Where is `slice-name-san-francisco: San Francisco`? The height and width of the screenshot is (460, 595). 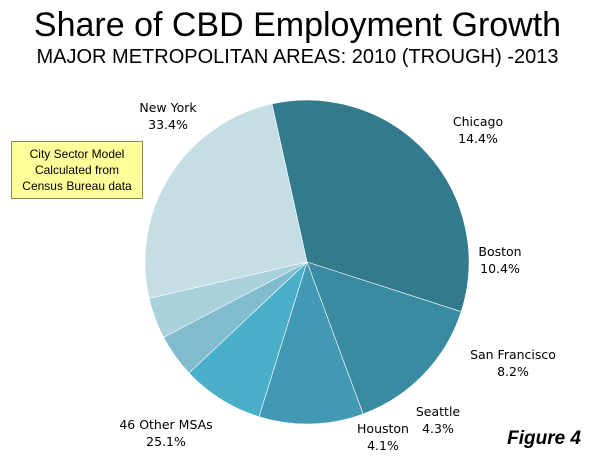 slice-name-san-francisco: San Francisco is located at coordinates (513, 354).